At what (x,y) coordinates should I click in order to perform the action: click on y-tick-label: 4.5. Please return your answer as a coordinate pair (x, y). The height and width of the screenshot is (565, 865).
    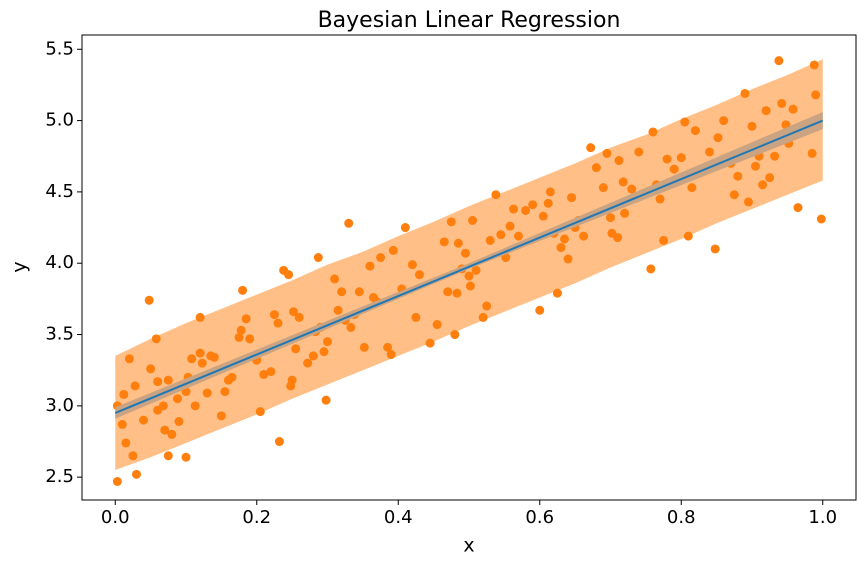
    Looking at the image, I should click on (59, 191).